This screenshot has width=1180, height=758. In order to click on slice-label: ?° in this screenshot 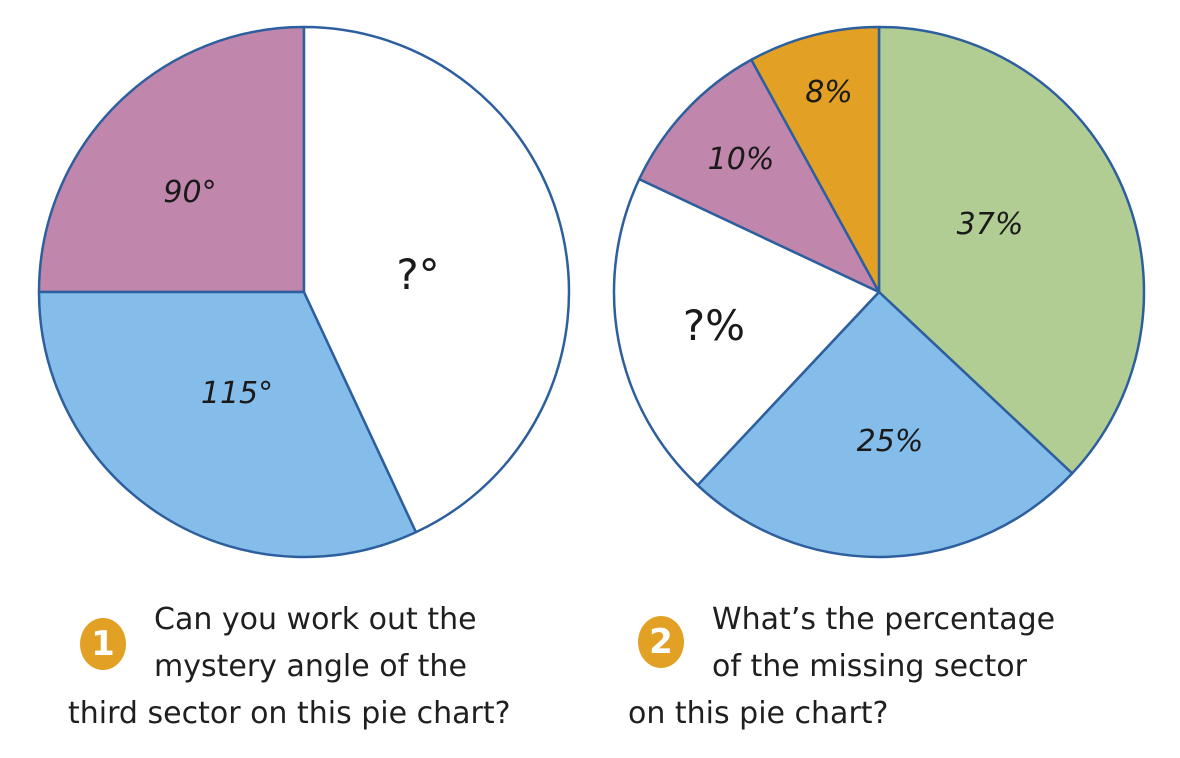, I will do `click(417, 274)`.